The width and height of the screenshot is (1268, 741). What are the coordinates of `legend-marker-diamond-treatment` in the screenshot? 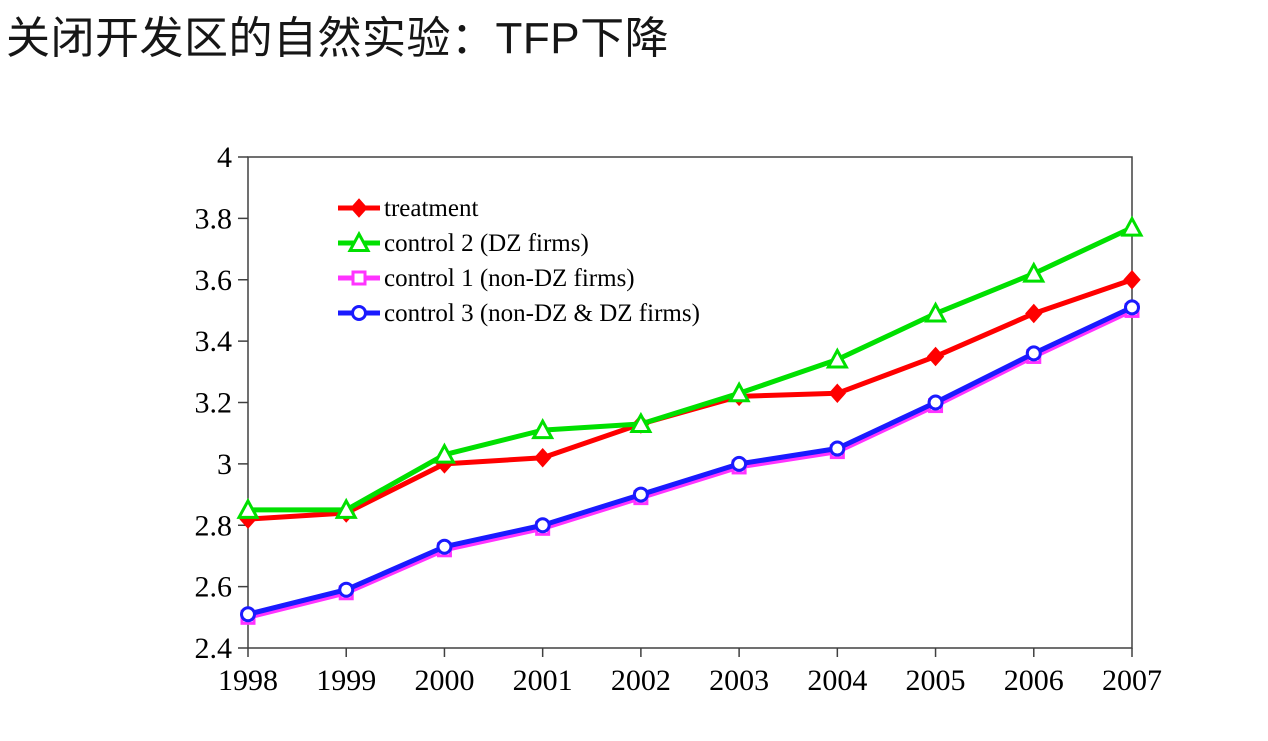 It's located at (359, 208).